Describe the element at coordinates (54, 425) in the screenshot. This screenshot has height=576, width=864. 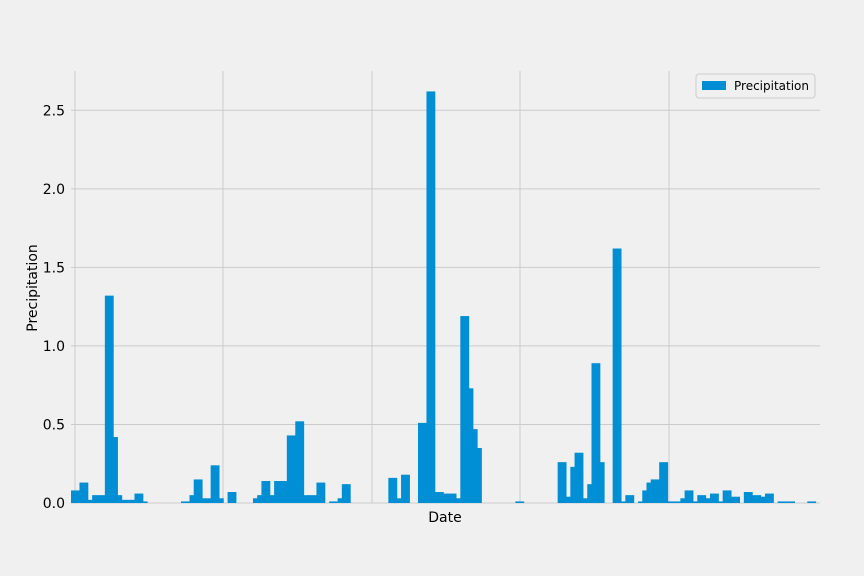
I see `y-tick-label: 0.5` at that location.